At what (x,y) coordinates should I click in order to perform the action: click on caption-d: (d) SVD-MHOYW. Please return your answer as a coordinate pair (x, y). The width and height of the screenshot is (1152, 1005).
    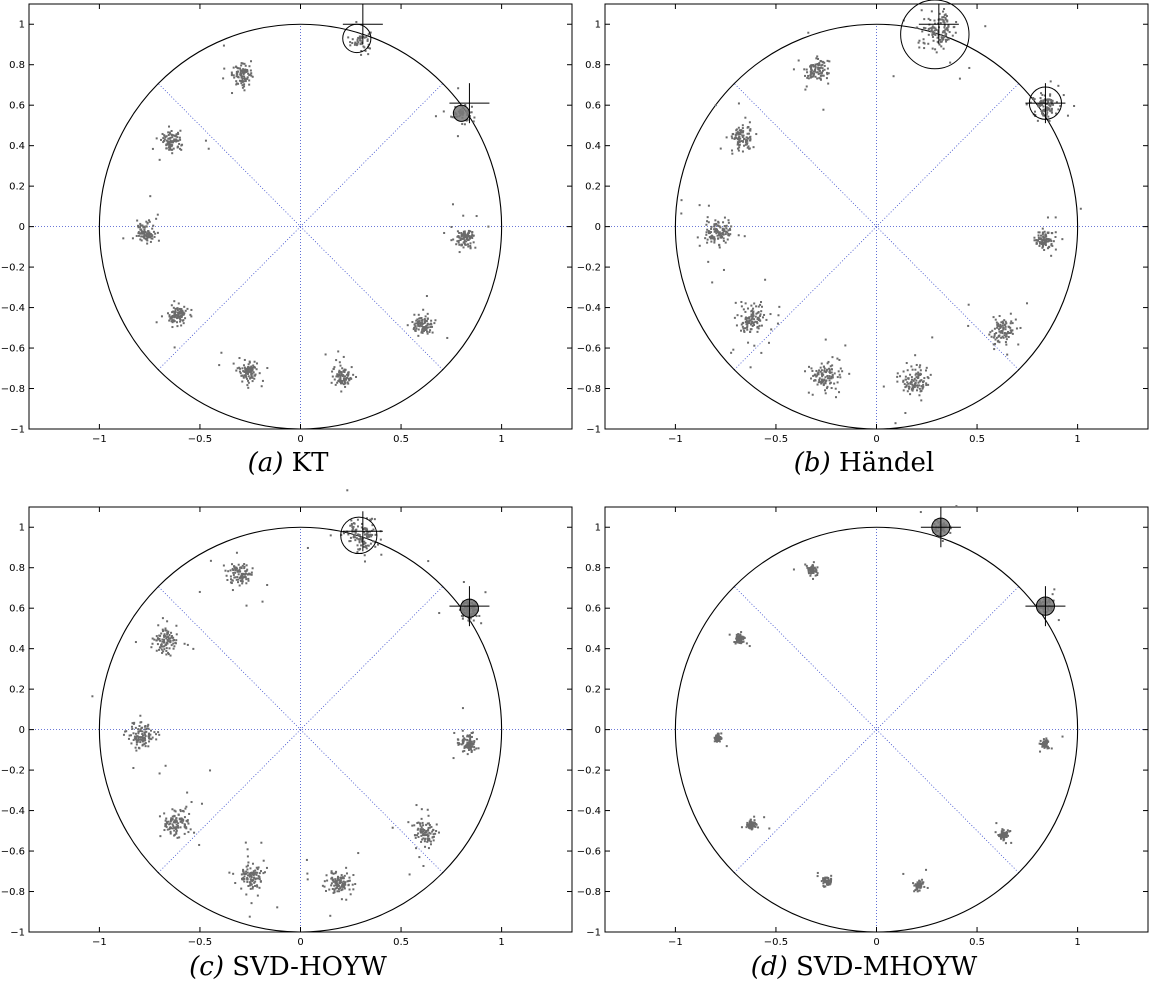
    Looking at the image, I should click on (864, 967).